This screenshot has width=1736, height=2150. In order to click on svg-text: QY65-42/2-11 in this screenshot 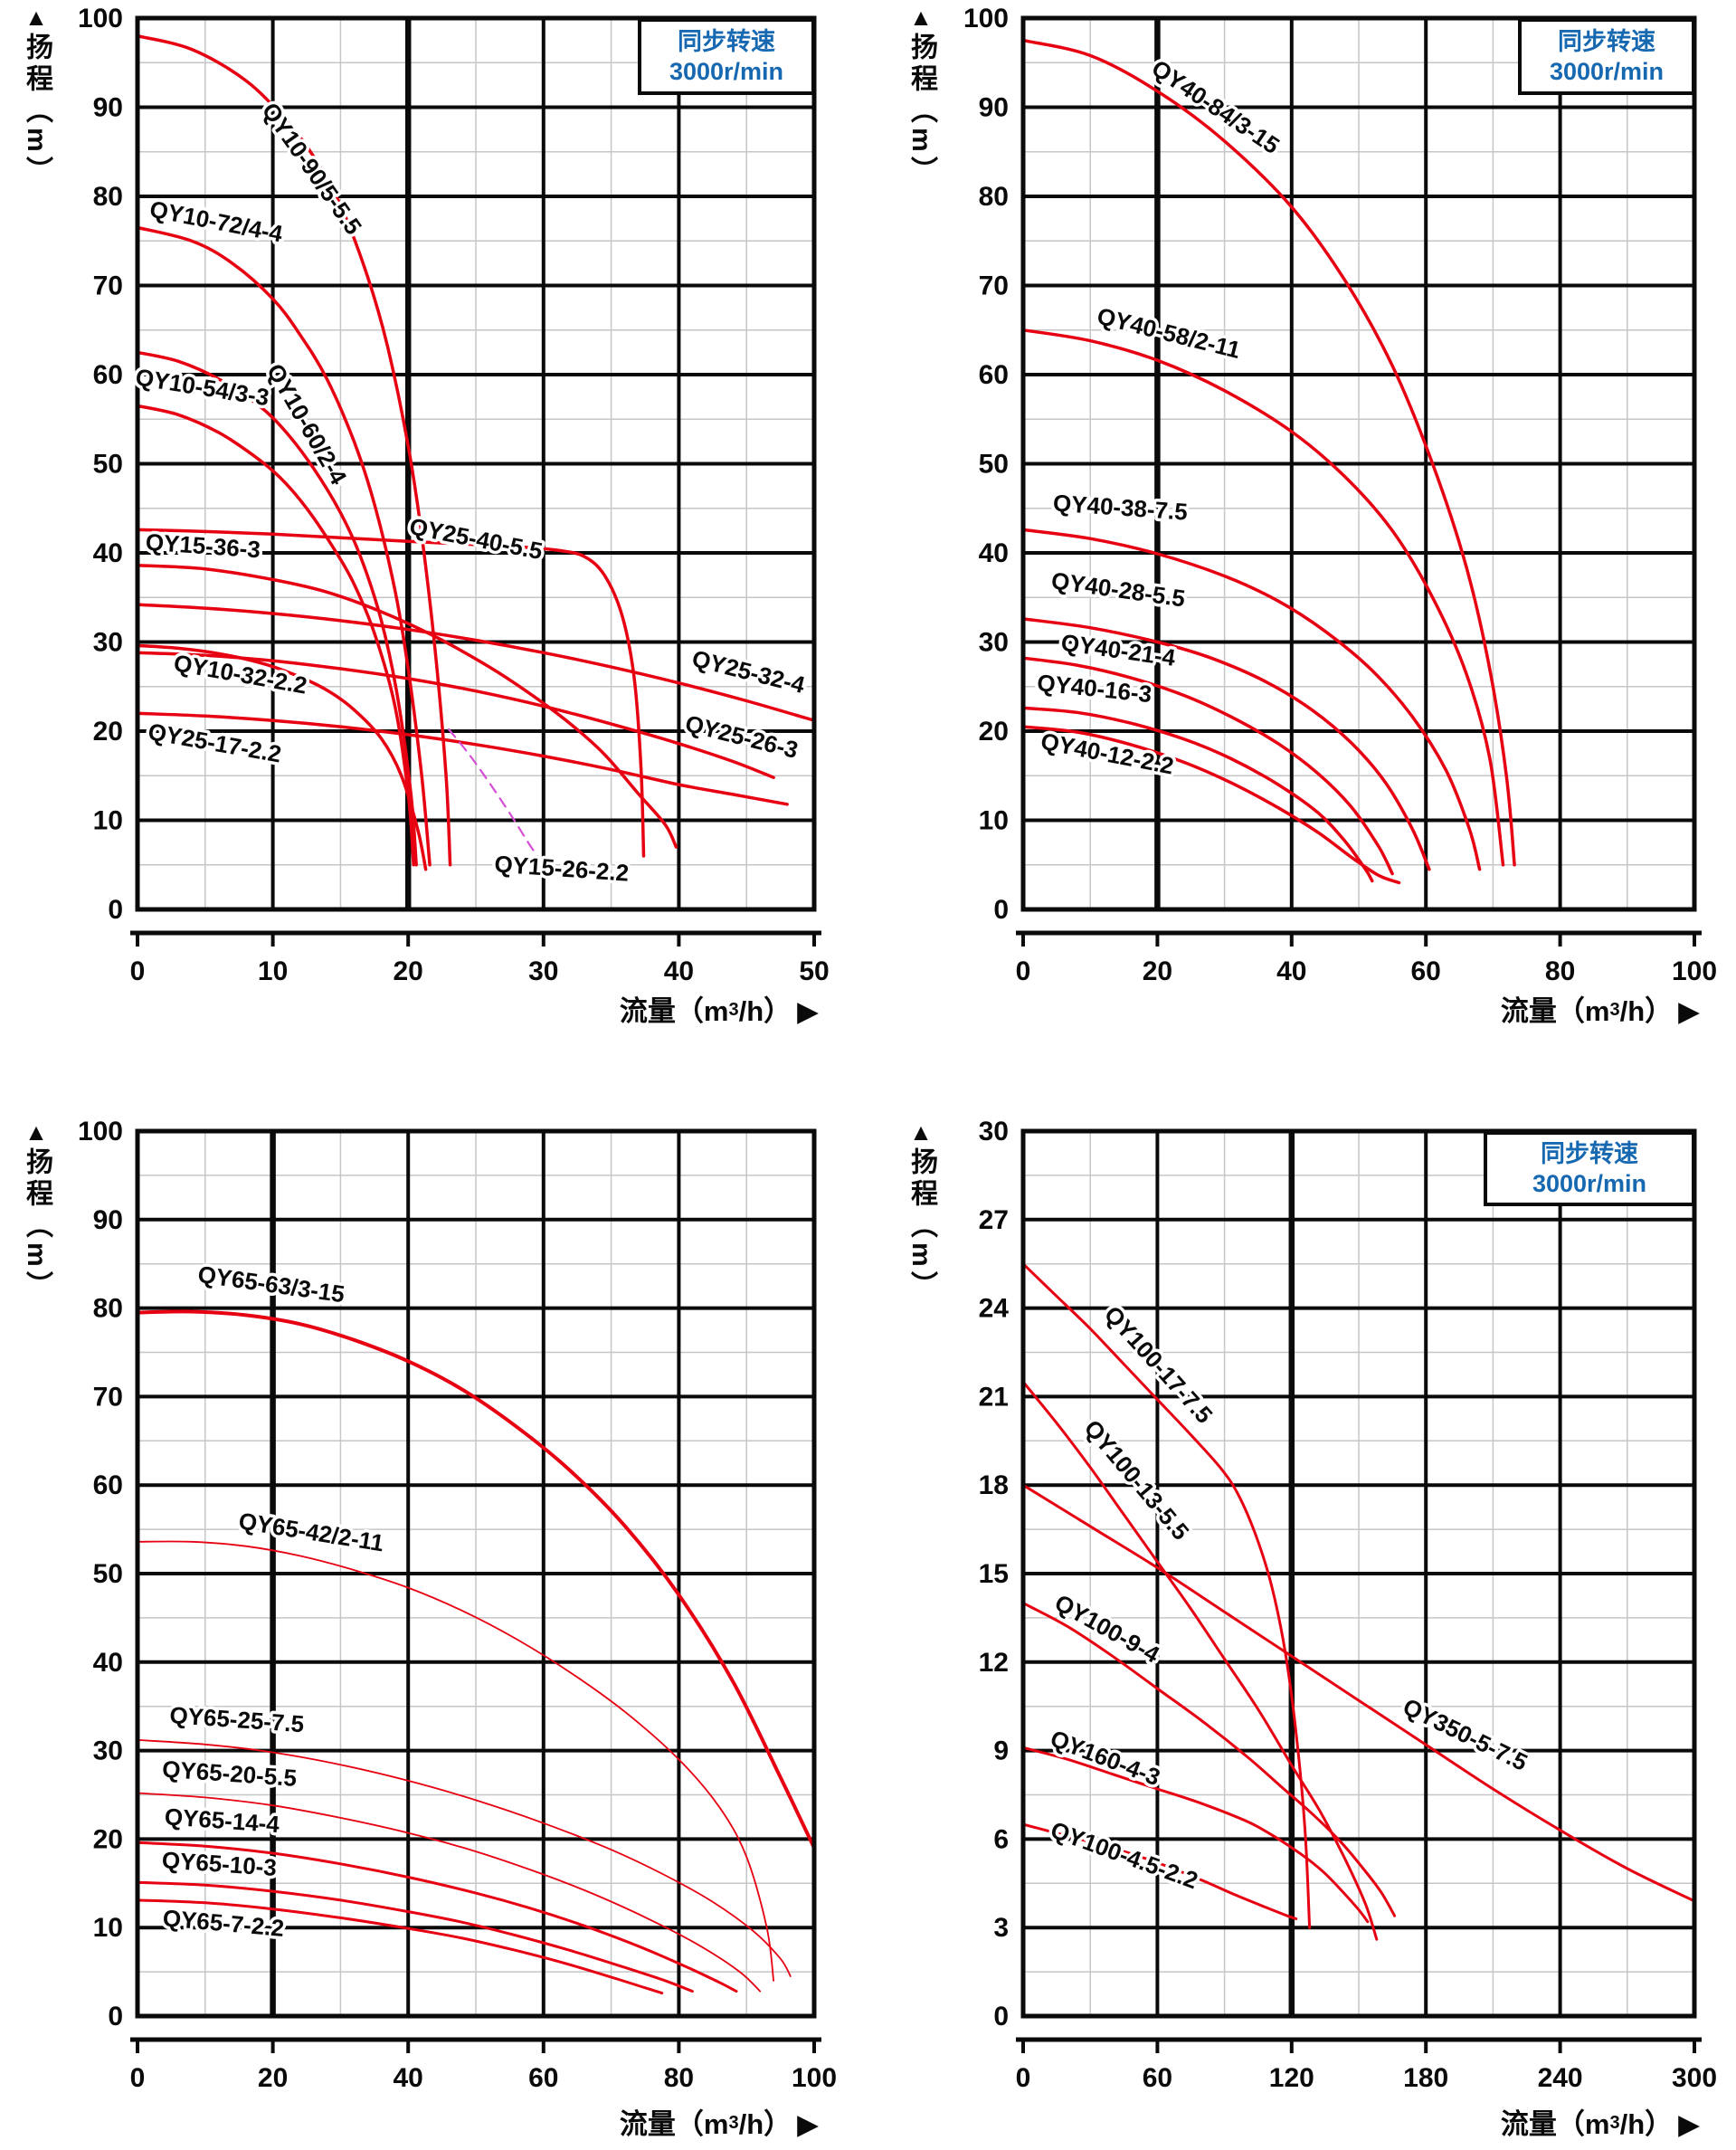, I will do `click(311, 1531)`.